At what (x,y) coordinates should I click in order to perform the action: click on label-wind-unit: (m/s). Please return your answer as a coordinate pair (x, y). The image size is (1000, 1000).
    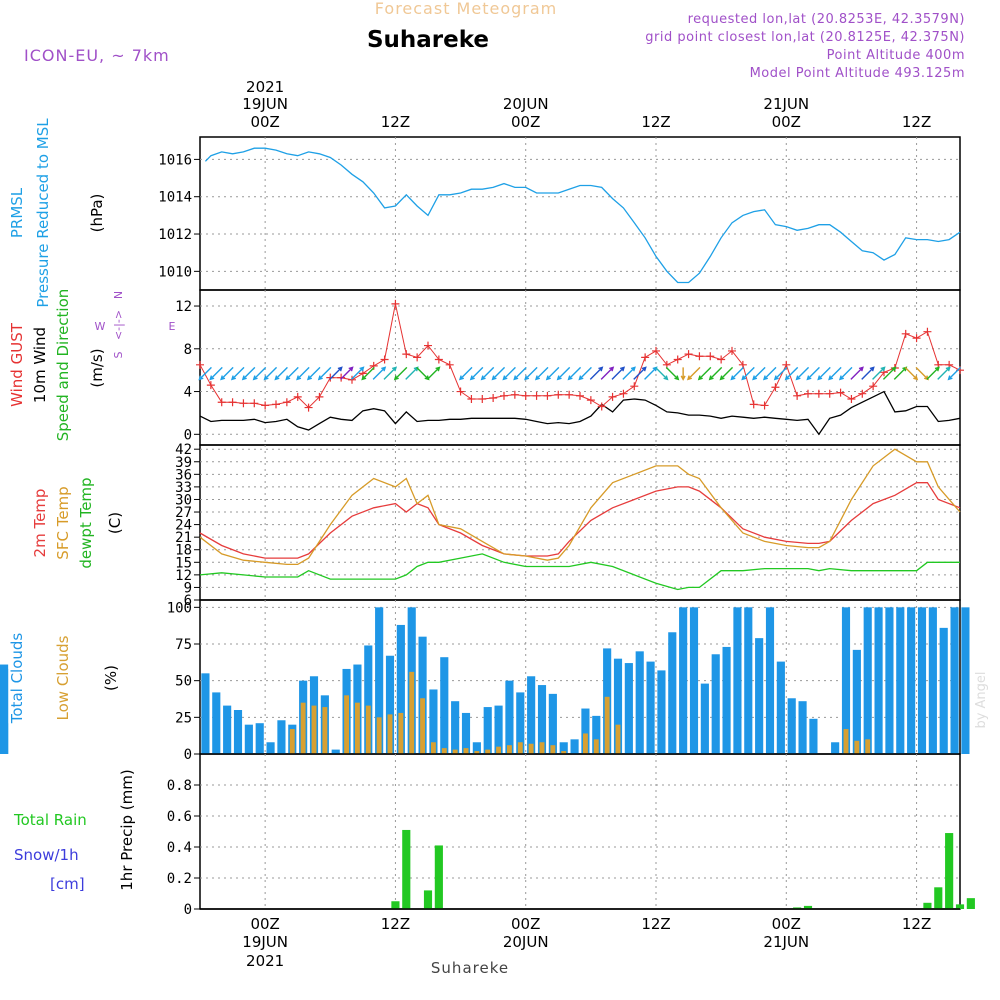
    Looking at the image, I should click on (97, 367).